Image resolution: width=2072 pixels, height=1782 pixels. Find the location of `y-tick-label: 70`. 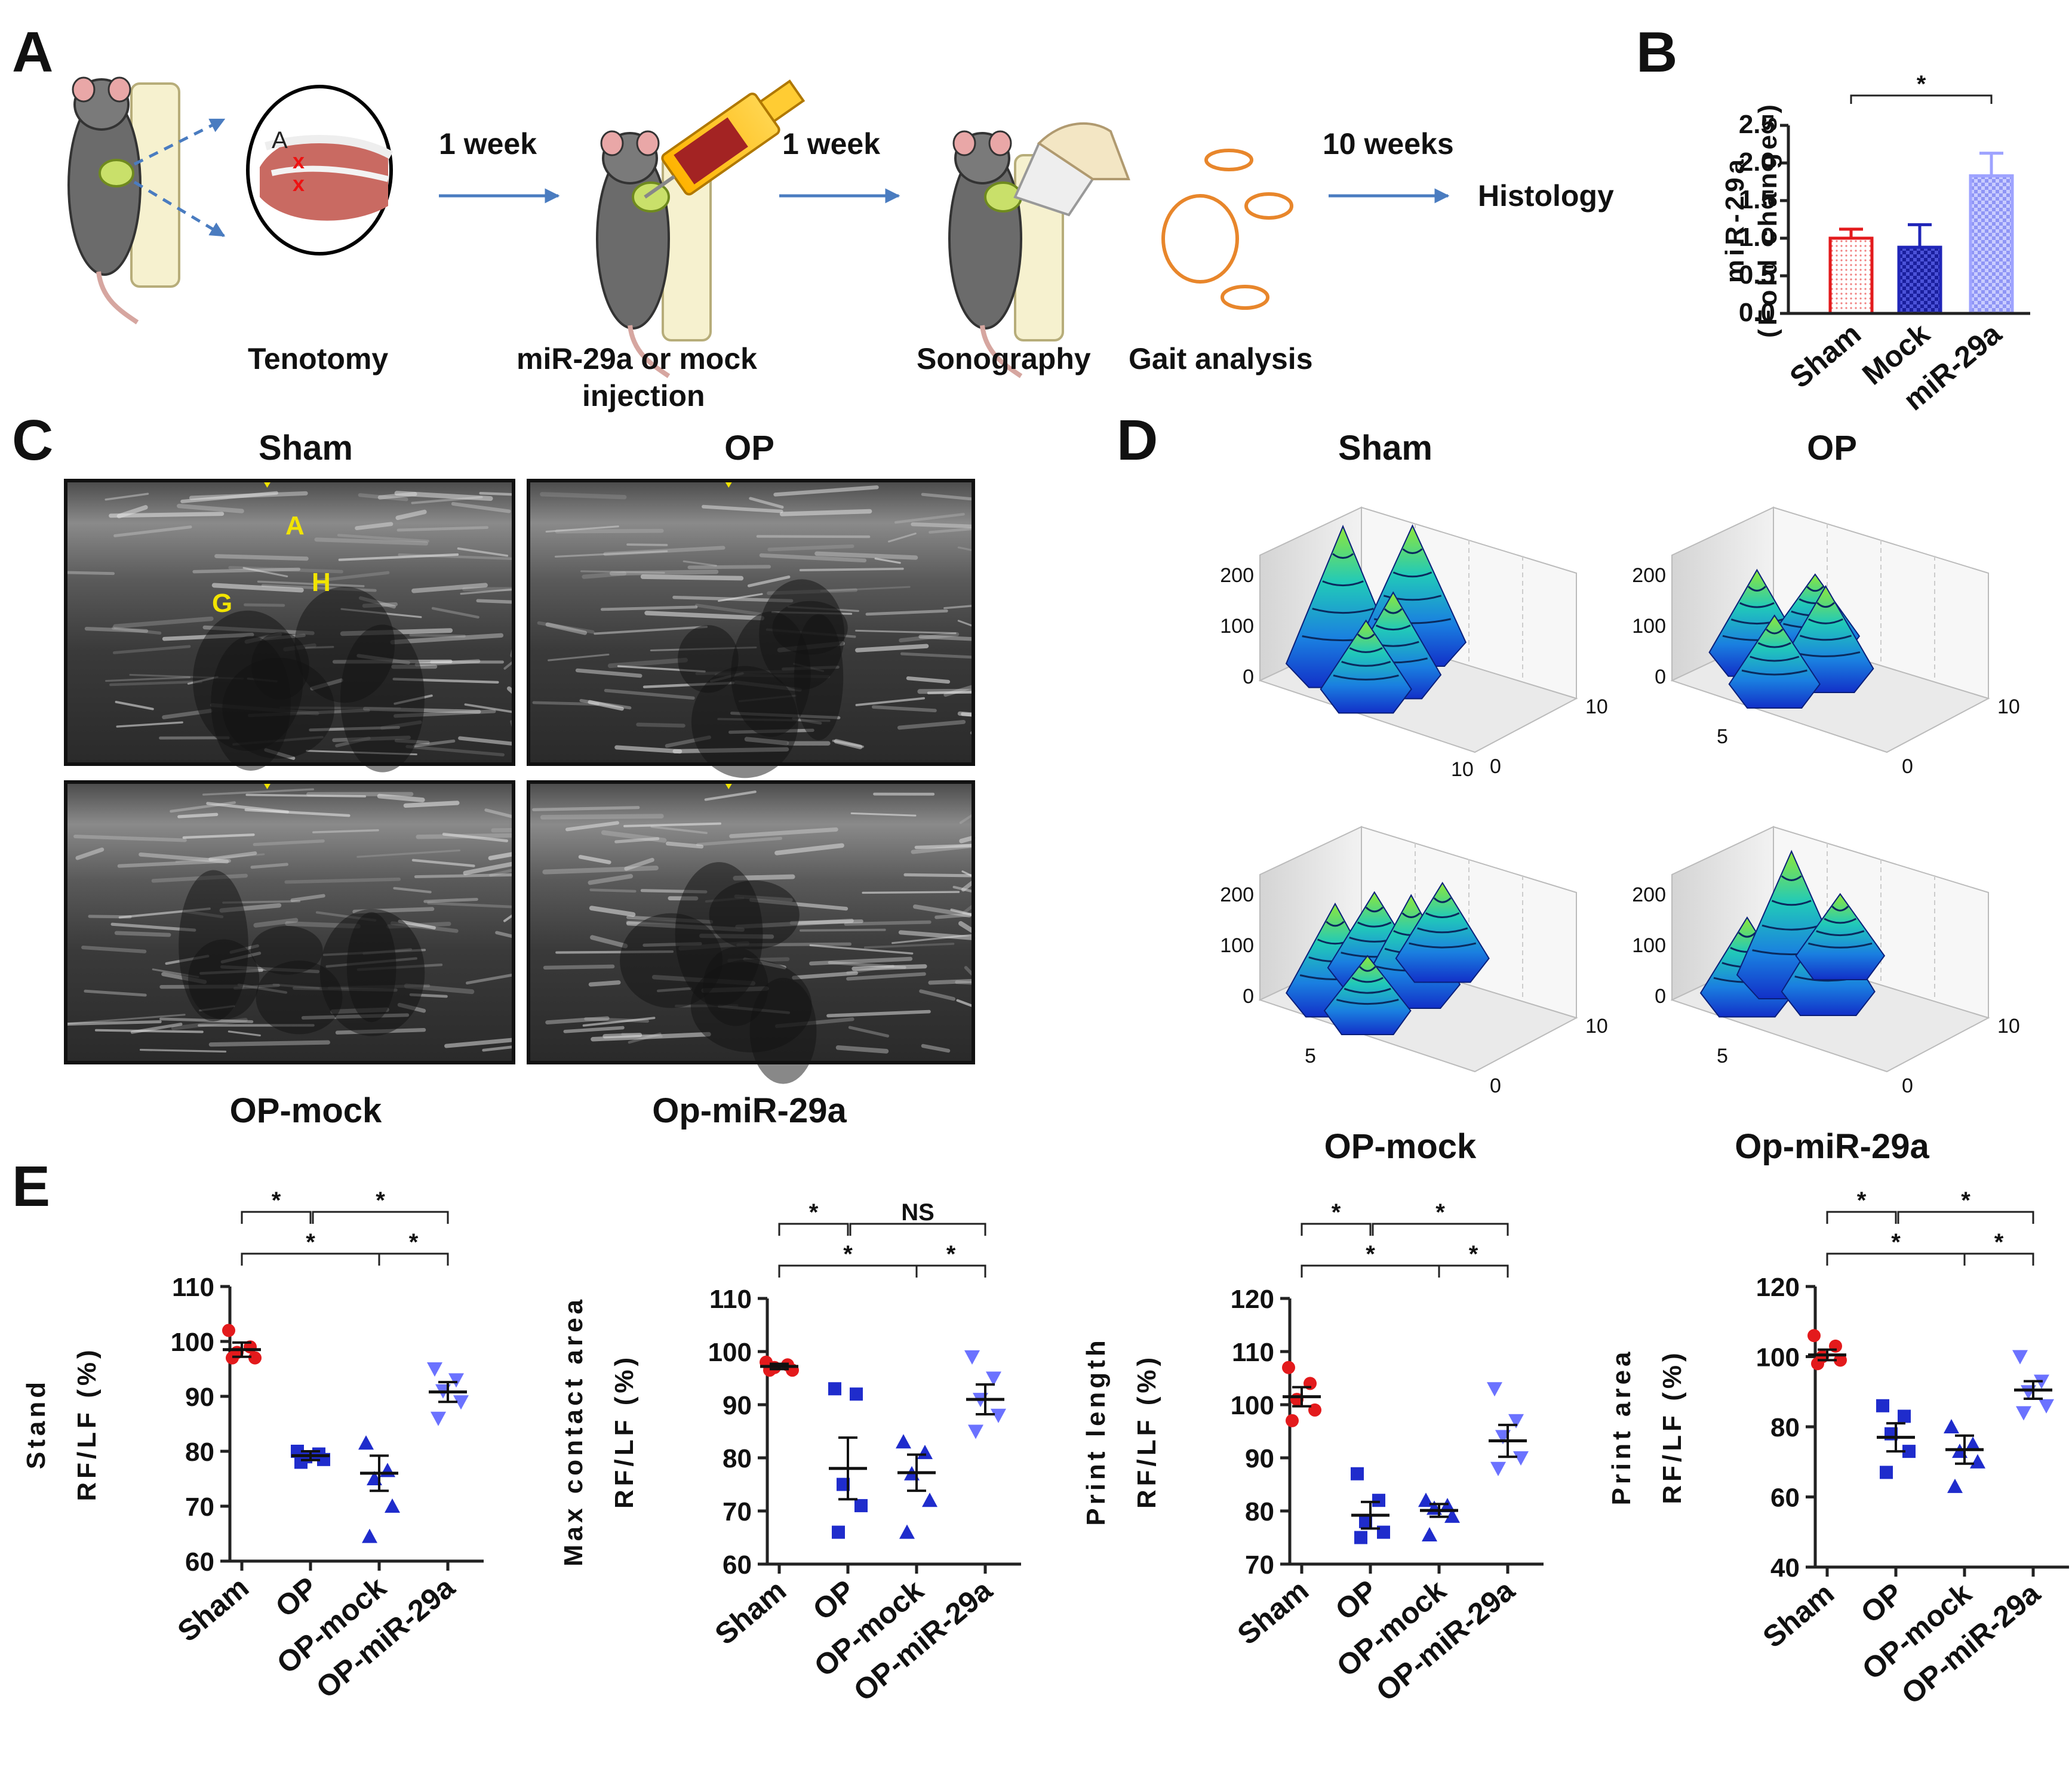

y-tick-label: 70 is located at coordinates (200, 1507).